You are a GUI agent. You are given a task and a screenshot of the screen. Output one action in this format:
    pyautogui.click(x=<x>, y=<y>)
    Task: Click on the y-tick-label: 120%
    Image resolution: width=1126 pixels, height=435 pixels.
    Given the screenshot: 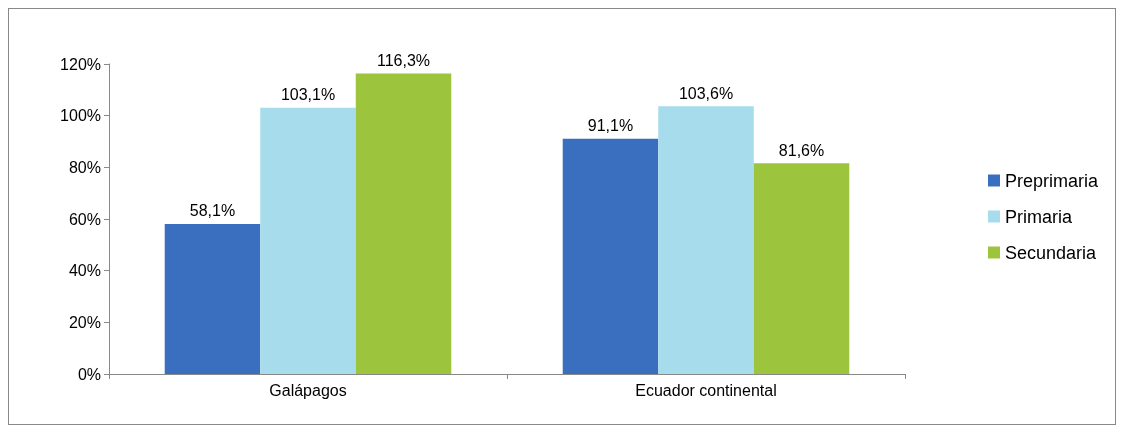 What is the action you would take?
    pyautogui.click(x=80, y=64)
    